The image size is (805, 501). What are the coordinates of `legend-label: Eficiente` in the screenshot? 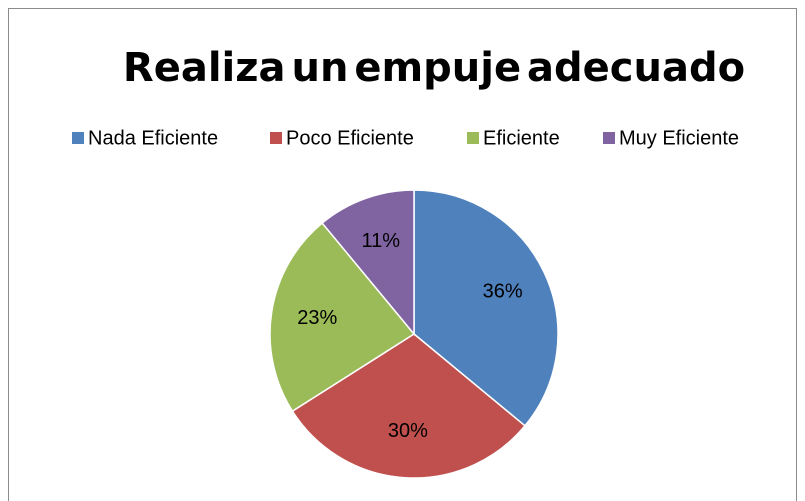 It's located at (521, 138).